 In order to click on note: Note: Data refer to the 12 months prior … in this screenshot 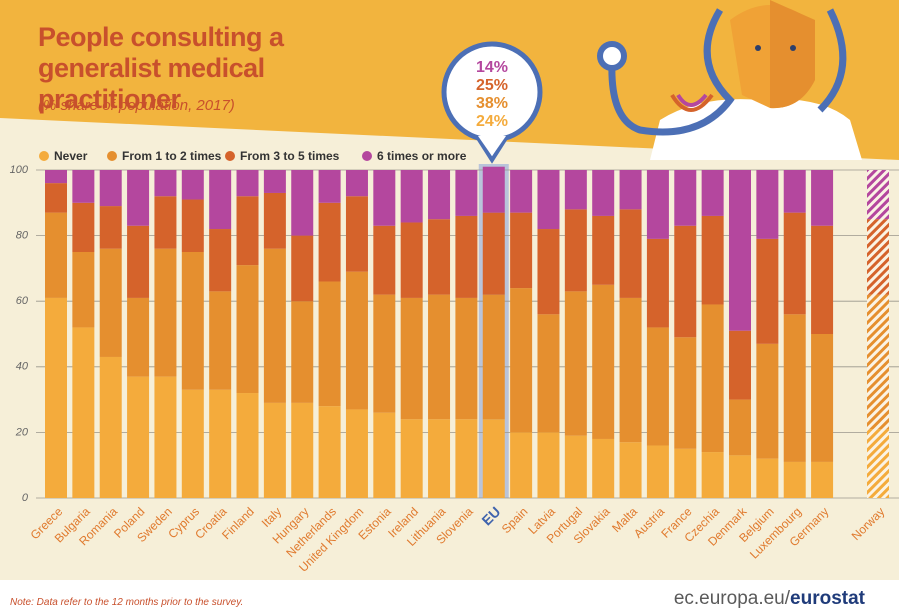, I will do `click(127, 602)`.